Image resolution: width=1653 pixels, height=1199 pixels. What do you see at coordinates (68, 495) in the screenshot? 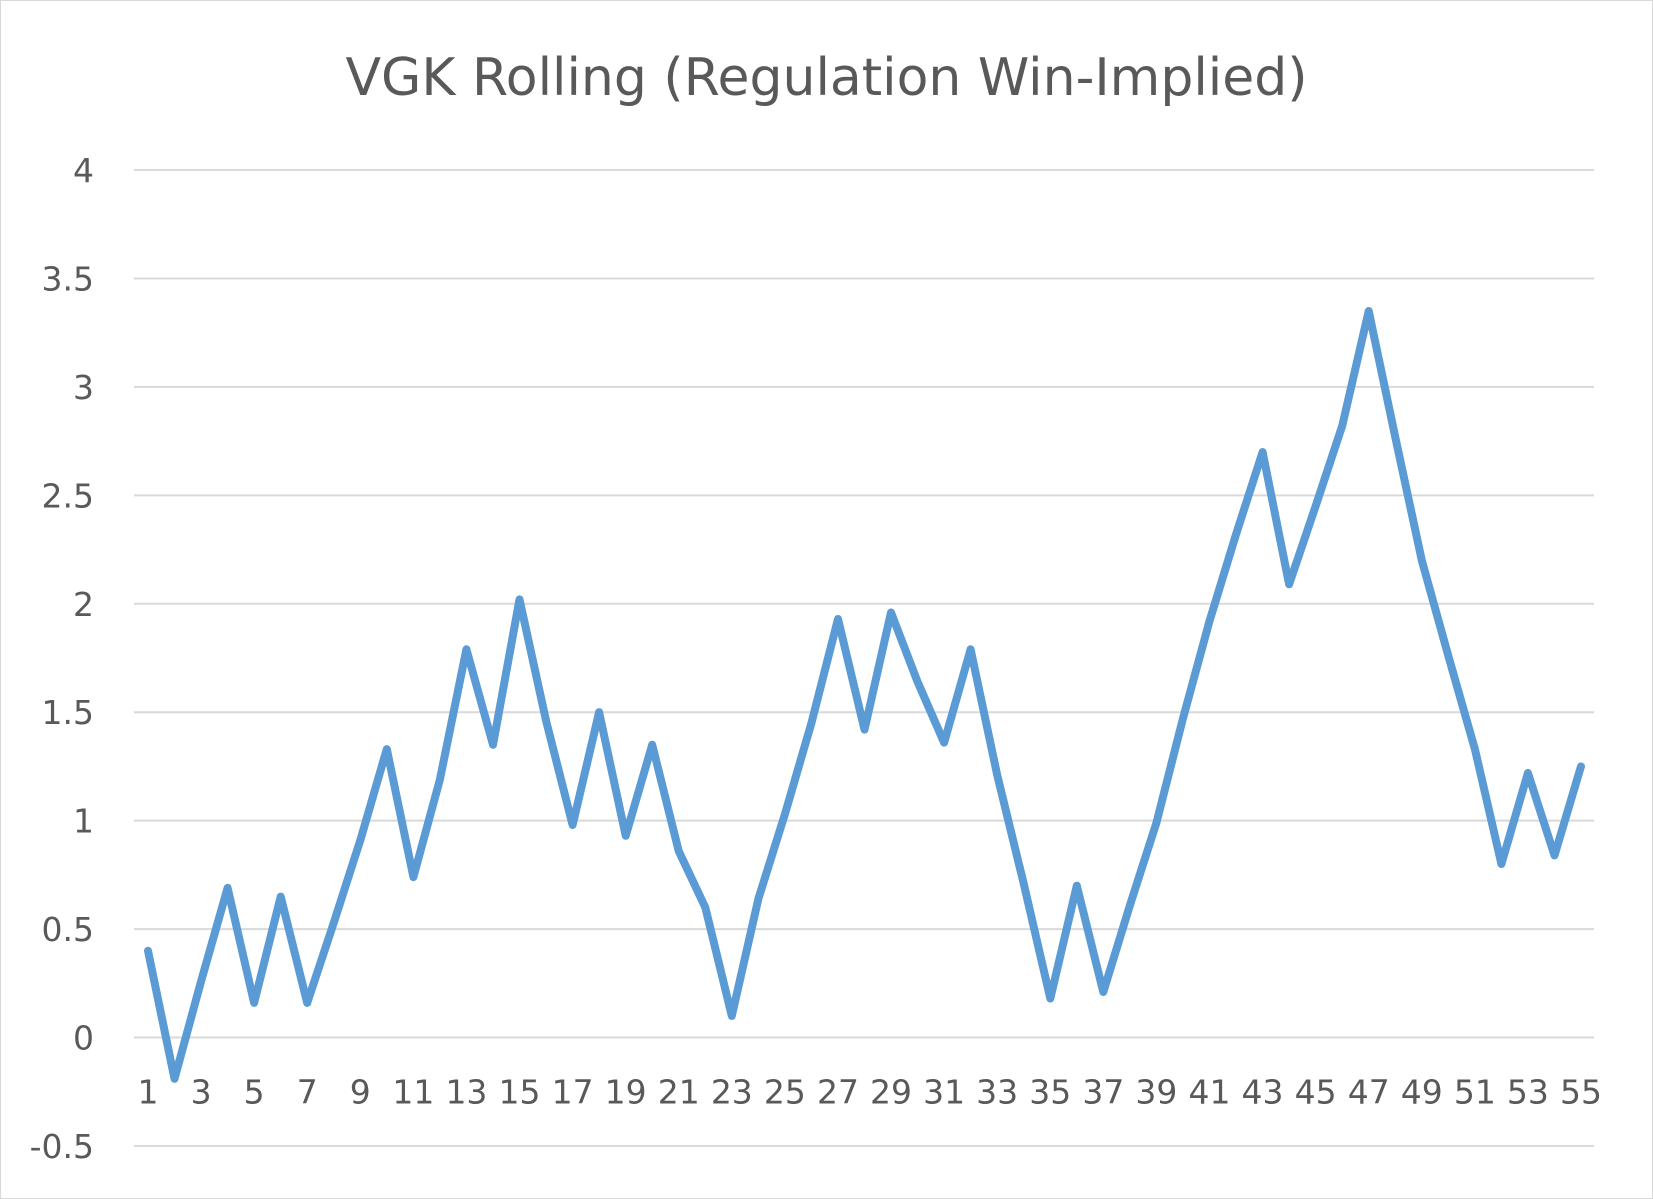
I see `y-tick-label: 2.5` at bounding box center [68, 495].